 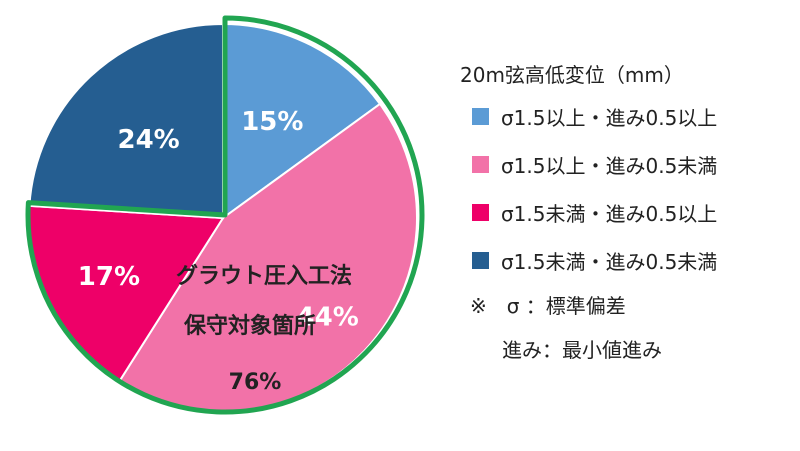 I want to click on slice-value-label: 24%, so click(x=149, y=140).